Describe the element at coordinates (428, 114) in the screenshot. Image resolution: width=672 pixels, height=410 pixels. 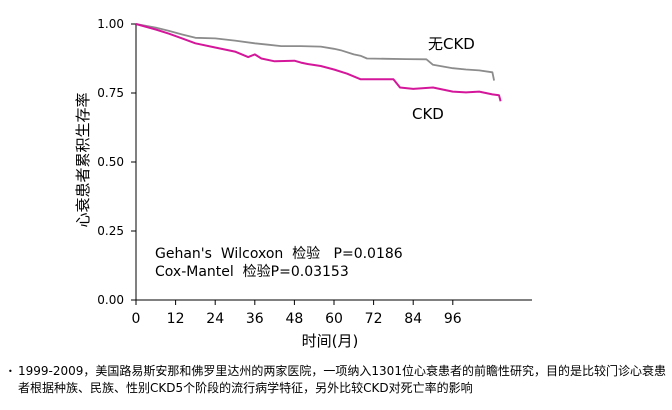
I see `series-label-ckd: CKD` at that location.